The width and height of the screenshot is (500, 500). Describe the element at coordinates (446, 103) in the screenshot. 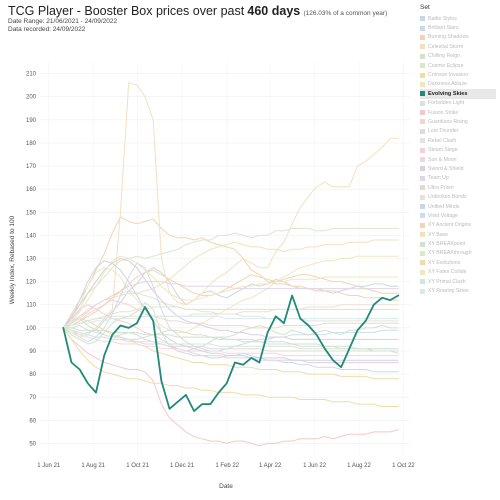

I see `legend-label: Forbidden Light` at that location.